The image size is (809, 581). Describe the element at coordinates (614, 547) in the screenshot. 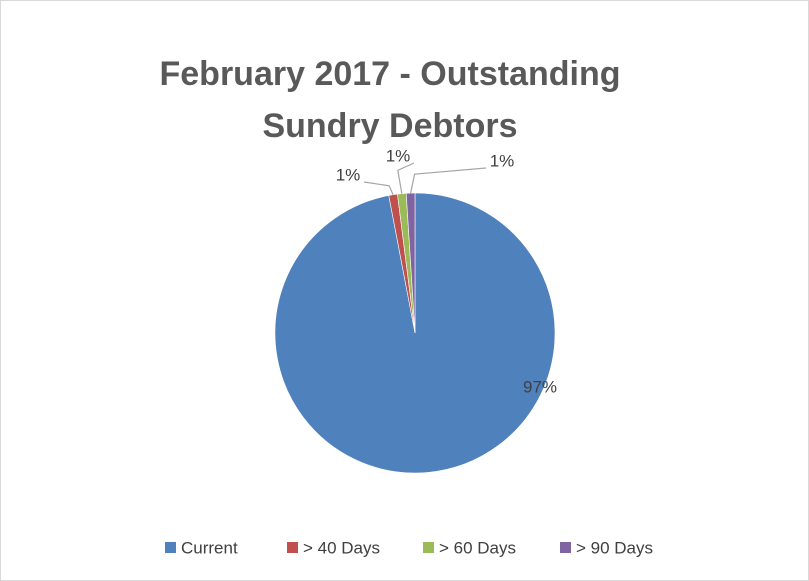

I see `legend-label: > 90 Days` at that location.